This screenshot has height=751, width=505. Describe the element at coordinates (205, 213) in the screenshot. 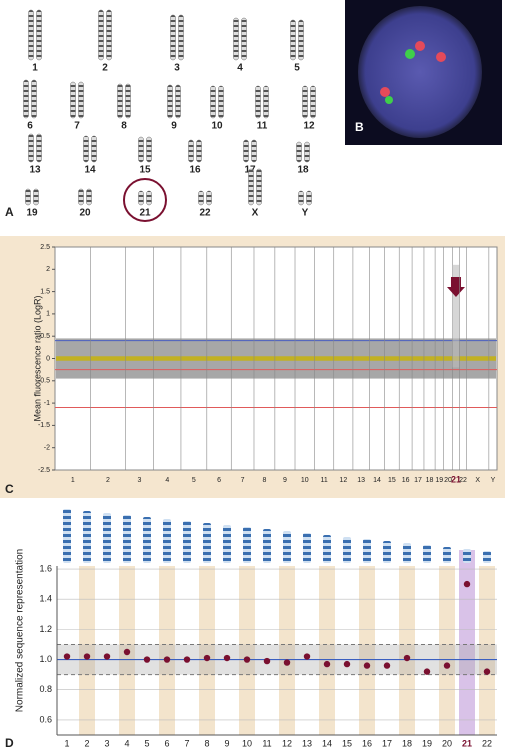

I see `chromosome-label: 22` at that location.